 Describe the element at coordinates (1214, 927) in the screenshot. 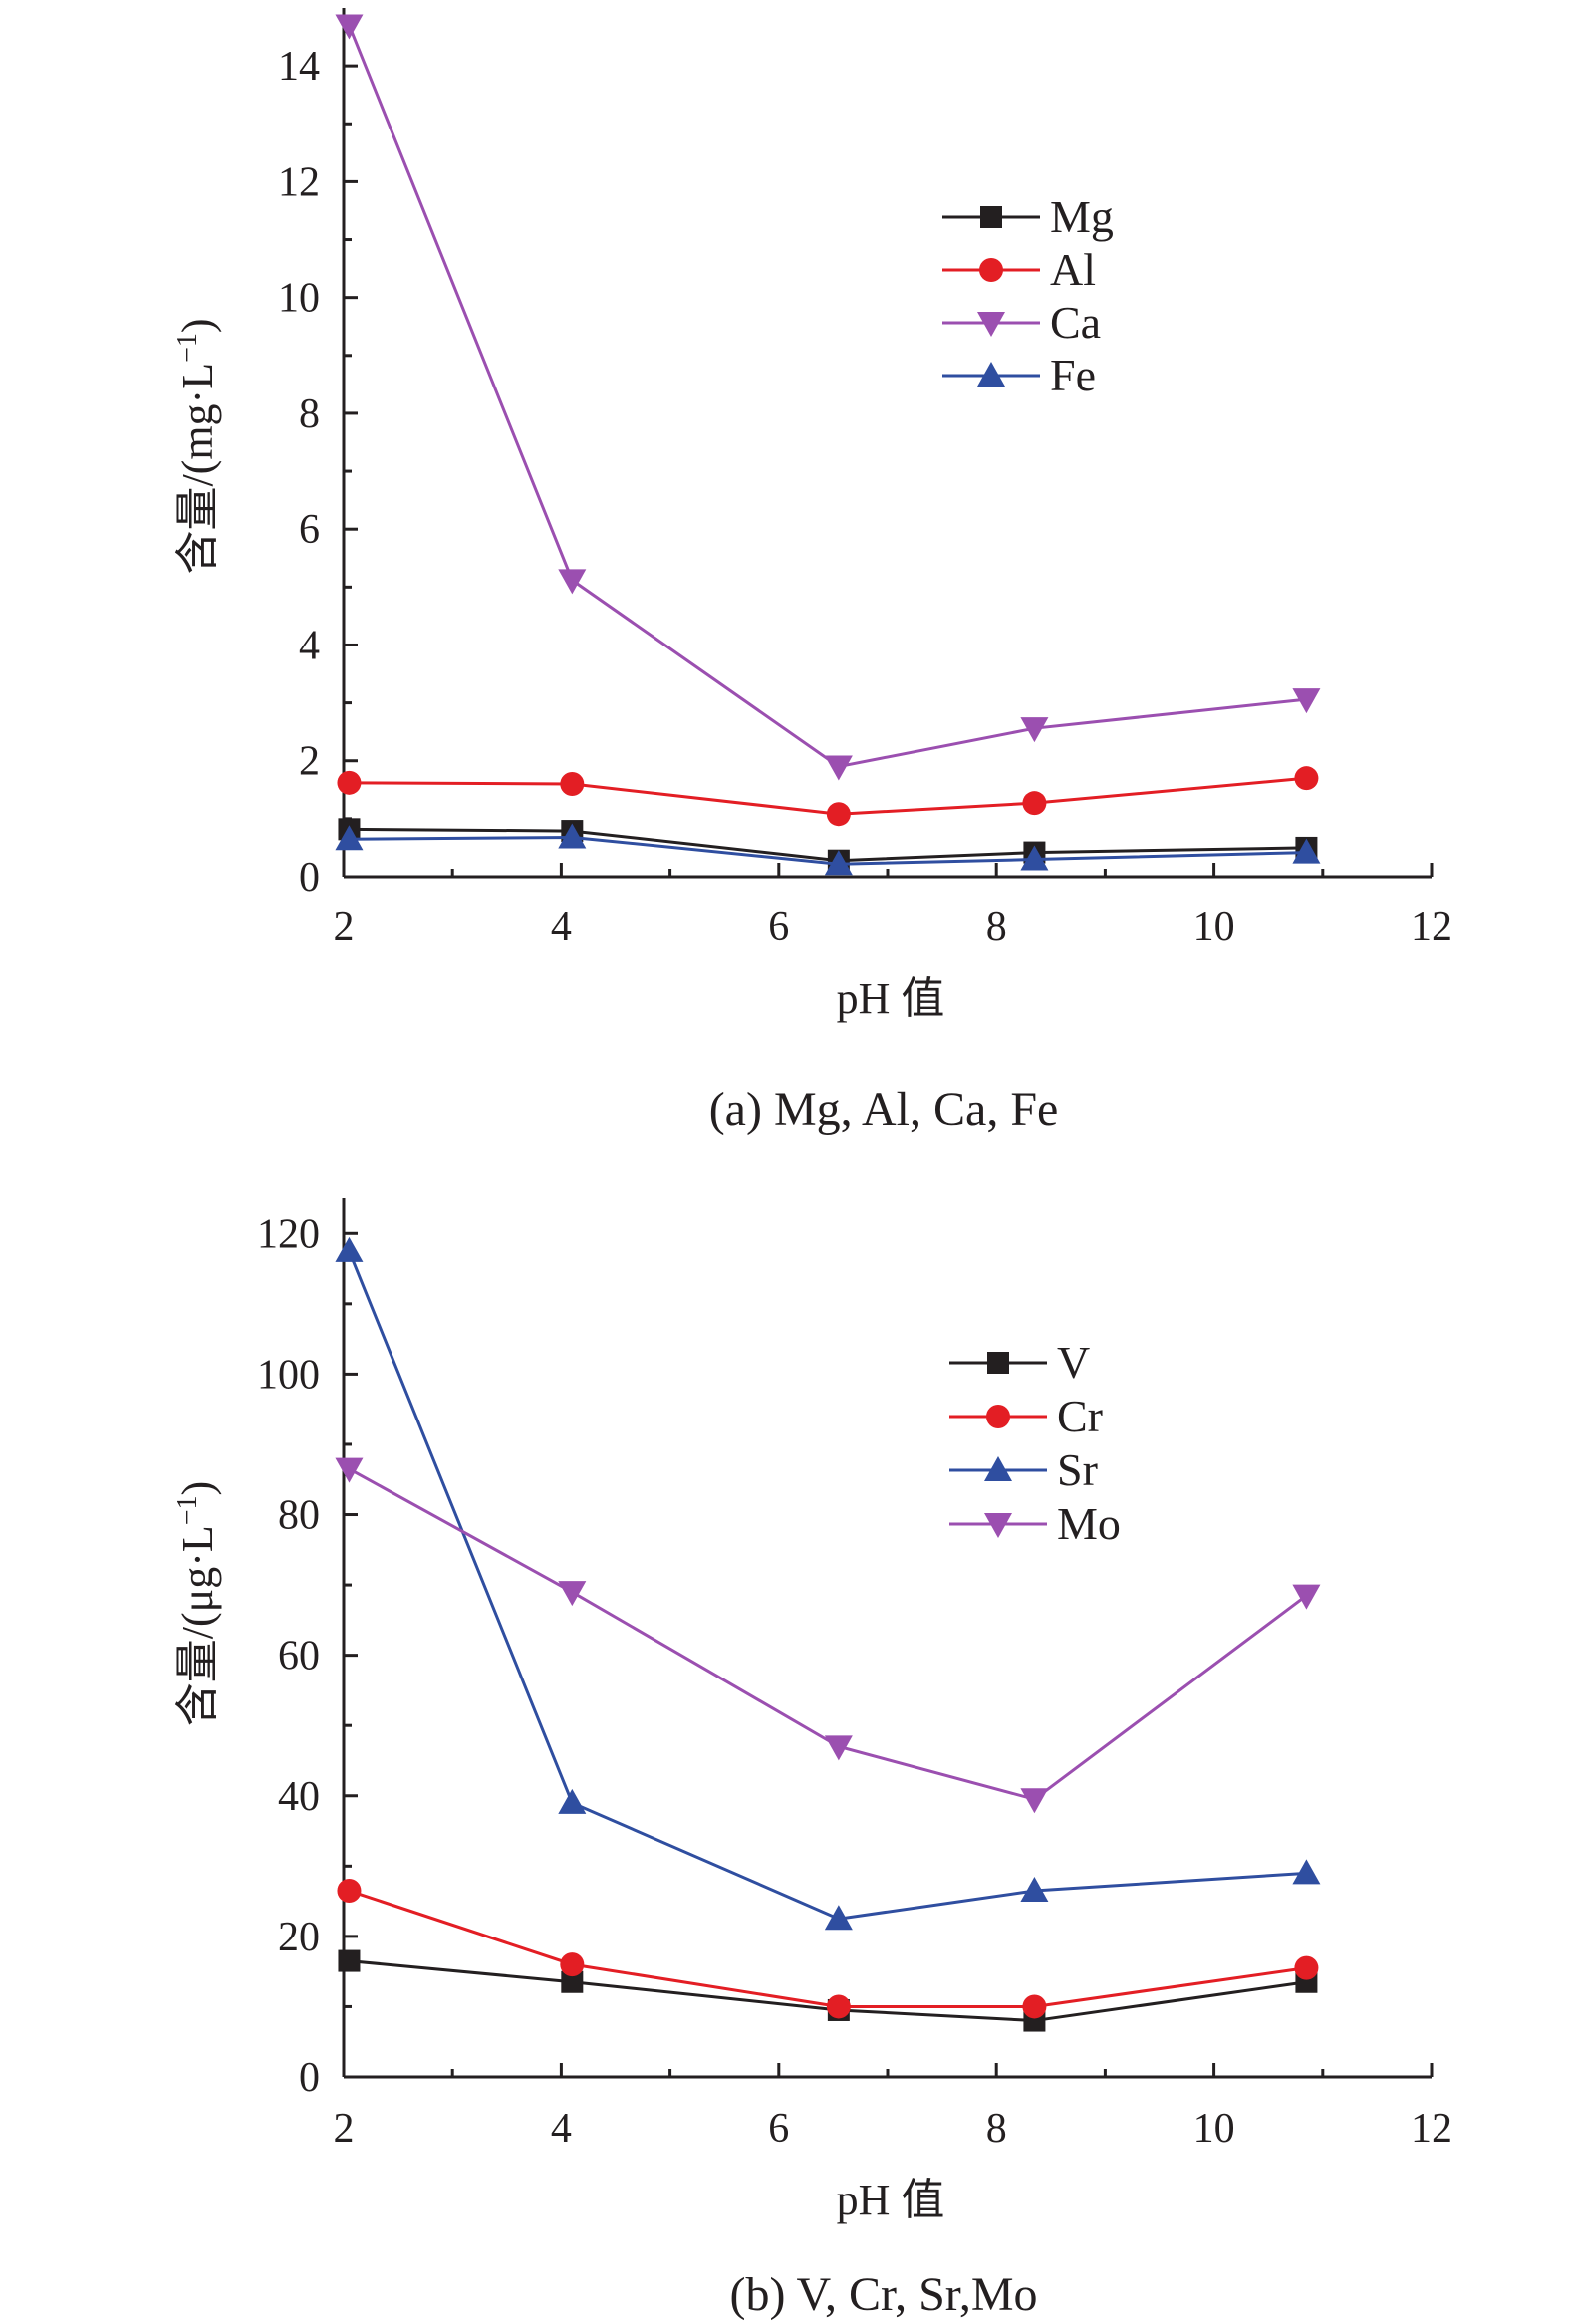

I see `chart-a-x-tick-label: 10` at that location.